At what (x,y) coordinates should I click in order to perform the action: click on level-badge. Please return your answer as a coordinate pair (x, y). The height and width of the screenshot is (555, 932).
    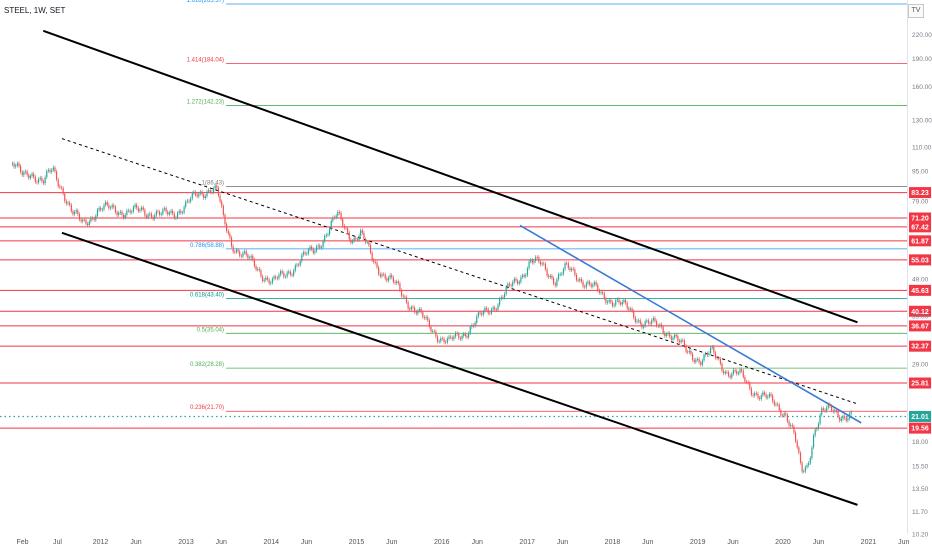
    Looking at the image, I should click on (920, 290).